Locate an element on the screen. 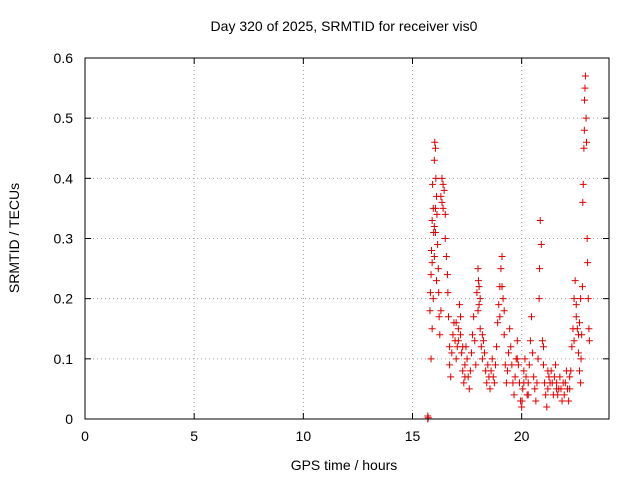 This screenshot has width=640, height=480. x-tick-labels: 0 5 10 15 20 is located at coordinates (305, 436).